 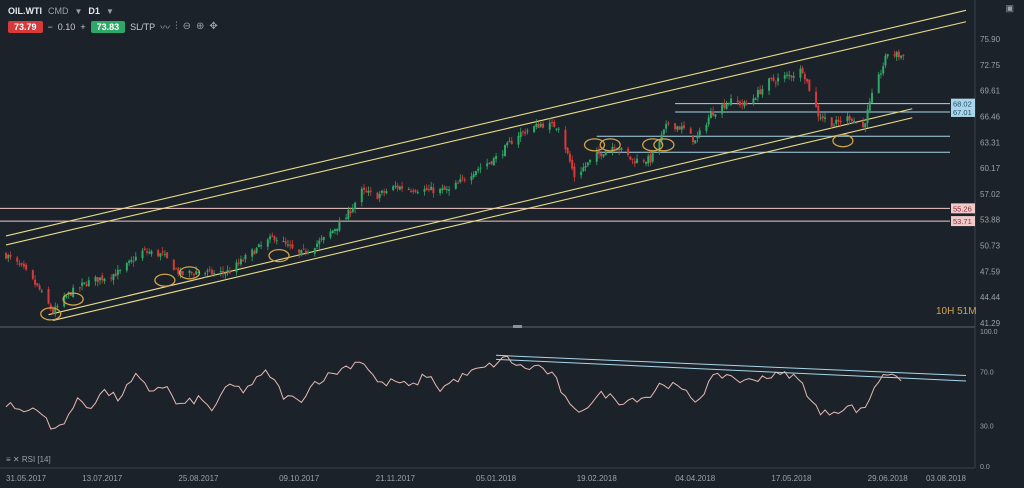 I want to click on symbol-name: OIL.WTI, so click(x=25, y=11).